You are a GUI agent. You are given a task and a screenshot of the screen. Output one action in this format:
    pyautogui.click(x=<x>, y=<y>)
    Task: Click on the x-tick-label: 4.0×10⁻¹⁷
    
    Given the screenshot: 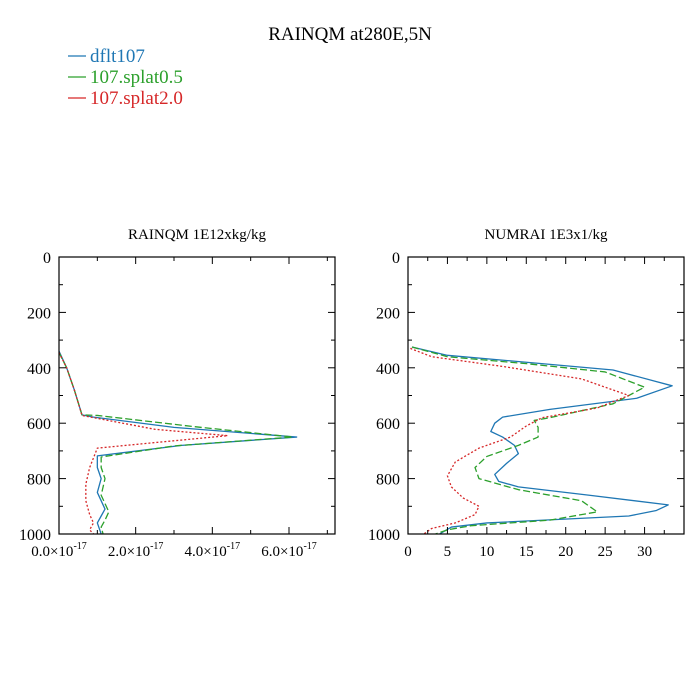 What is the action you would take?
    pyautogui.click(x=213, y=550)
    